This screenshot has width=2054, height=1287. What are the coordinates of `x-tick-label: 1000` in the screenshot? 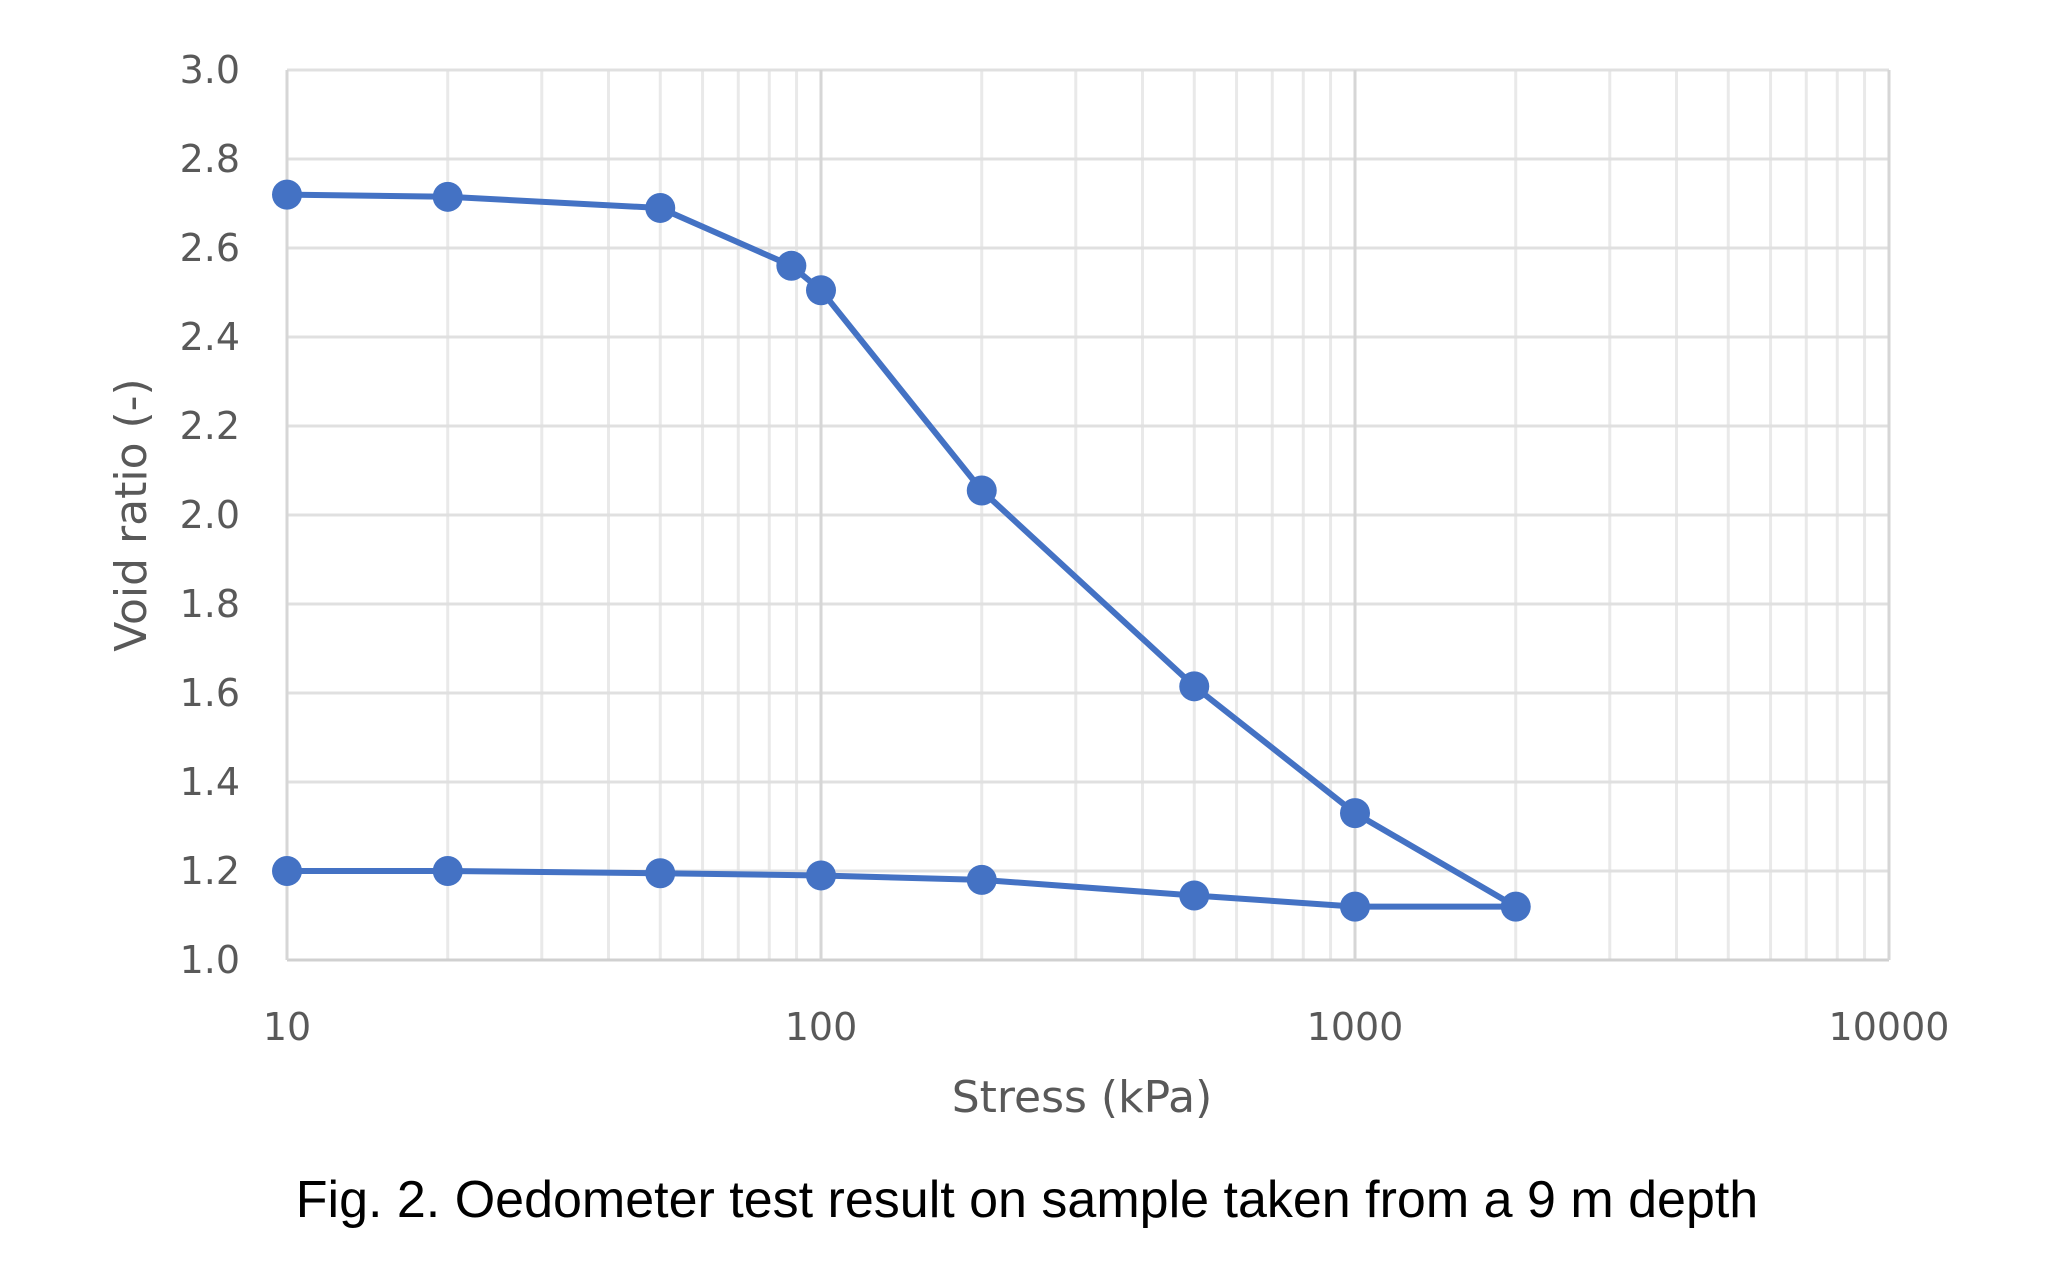 It's located at (1355, 1027).